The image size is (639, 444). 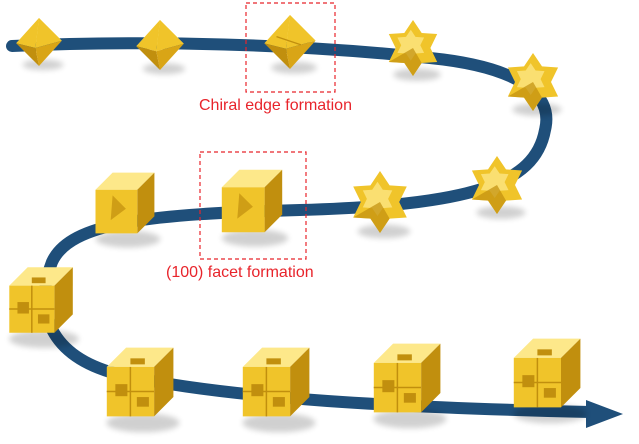 I want to click on facet-highlight-box, so click(x=253, y=205).